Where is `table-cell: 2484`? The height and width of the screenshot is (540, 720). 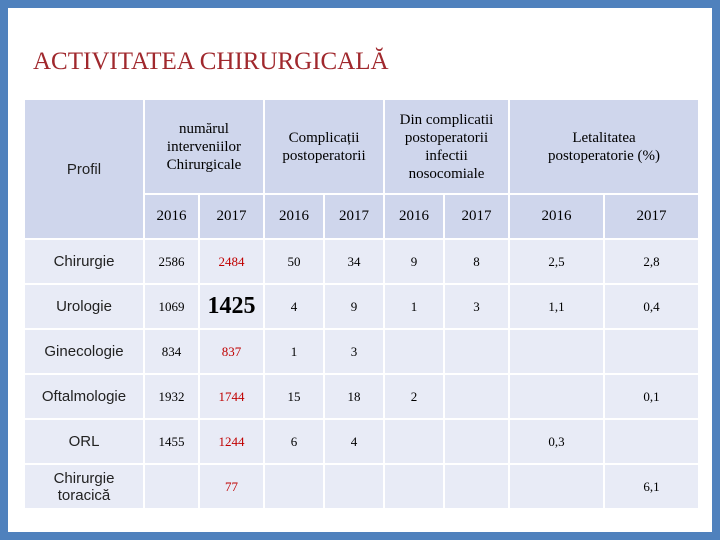
table-cell: 2484 is located at coordinates (232, 262).